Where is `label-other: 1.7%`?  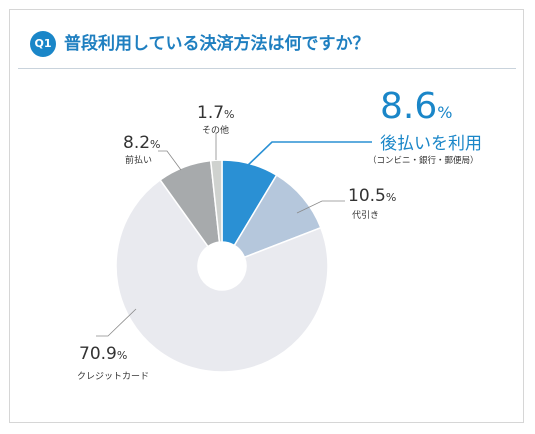 label-other: 1.7% is located at coordinates (216, 113).